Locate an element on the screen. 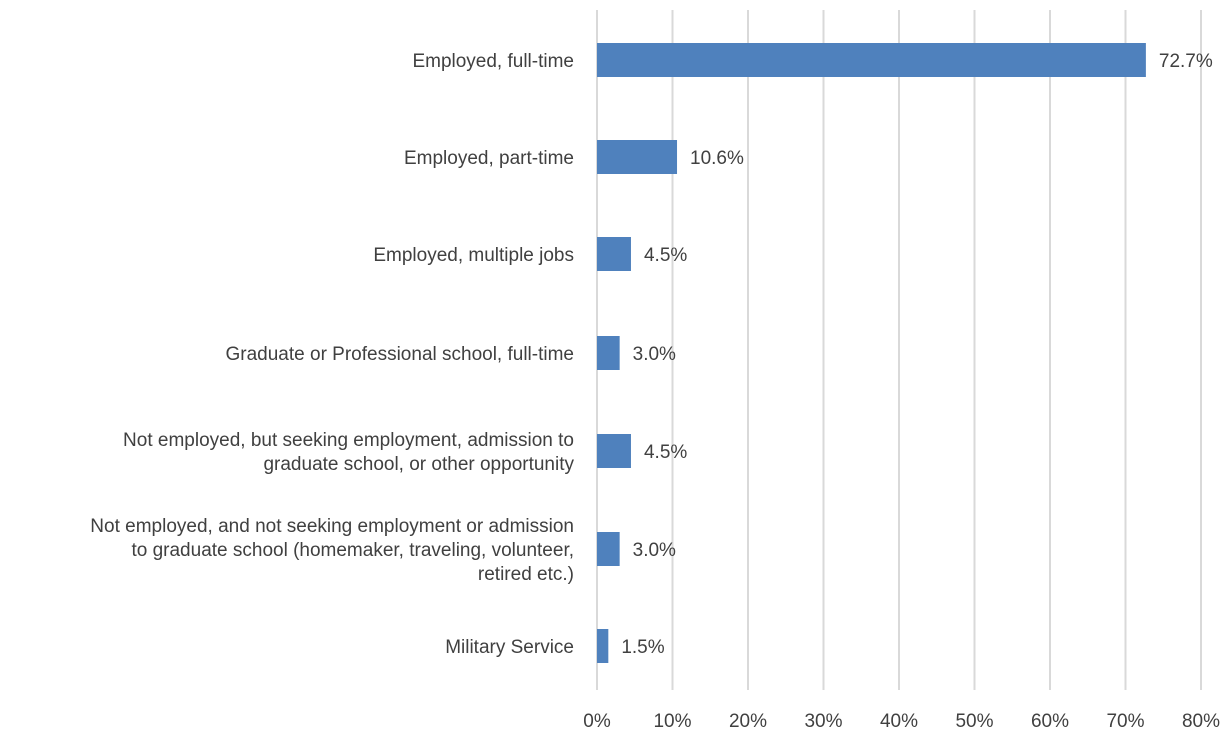 The image size is (1231, 737). data-label: 10.6% is located at coordinates (717, 158).